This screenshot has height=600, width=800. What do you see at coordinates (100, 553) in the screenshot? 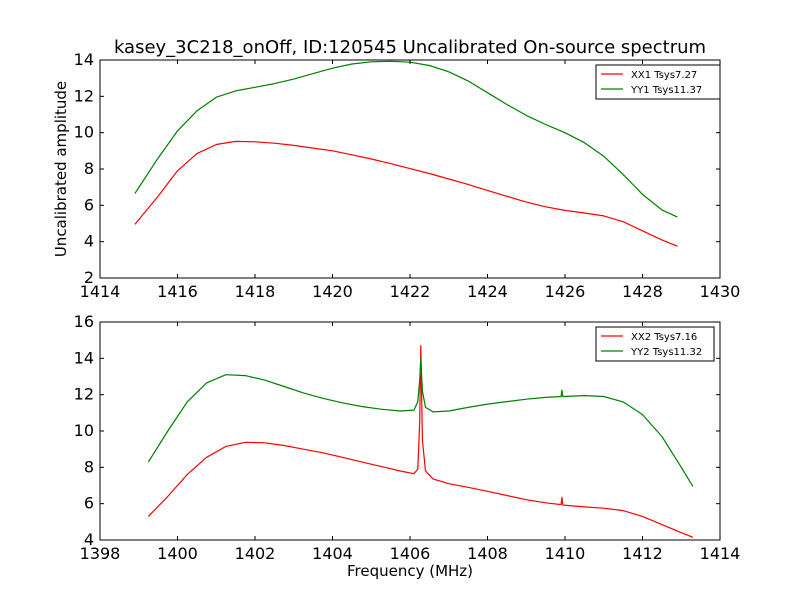
I see `x-tick-label: 1398` at bounding box center [100, 553].